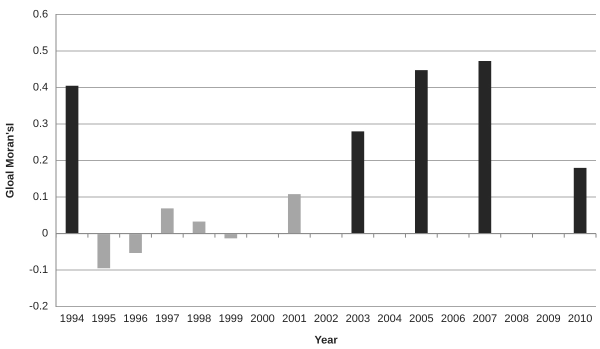 This screenshot has width=600, height=349. Describe the element at coordinates (104, 319) in the screenshot. I see `x-tick-label: 1995` at that location.